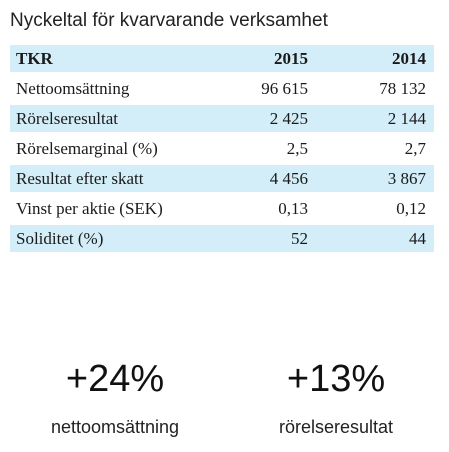 The width and height of the screenshot is (449, 452). I want to click on table-header-row: TKR 2015 2014, so click(222, 58).